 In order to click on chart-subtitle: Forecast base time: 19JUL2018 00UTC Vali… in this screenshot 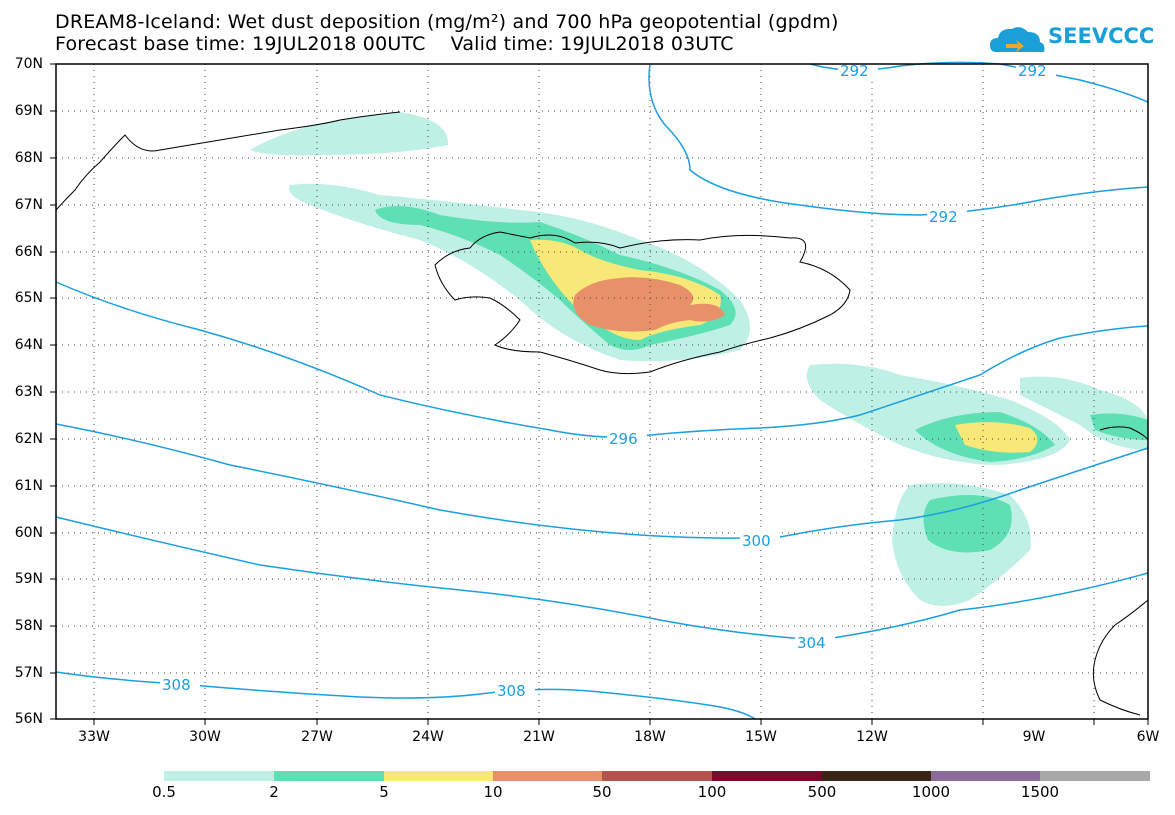, I will do `click(394, 44)`.